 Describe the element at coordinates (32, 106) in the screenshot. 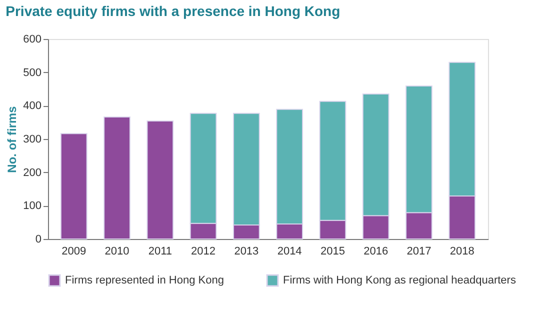

I see `y-tick-label: 400` at that location.